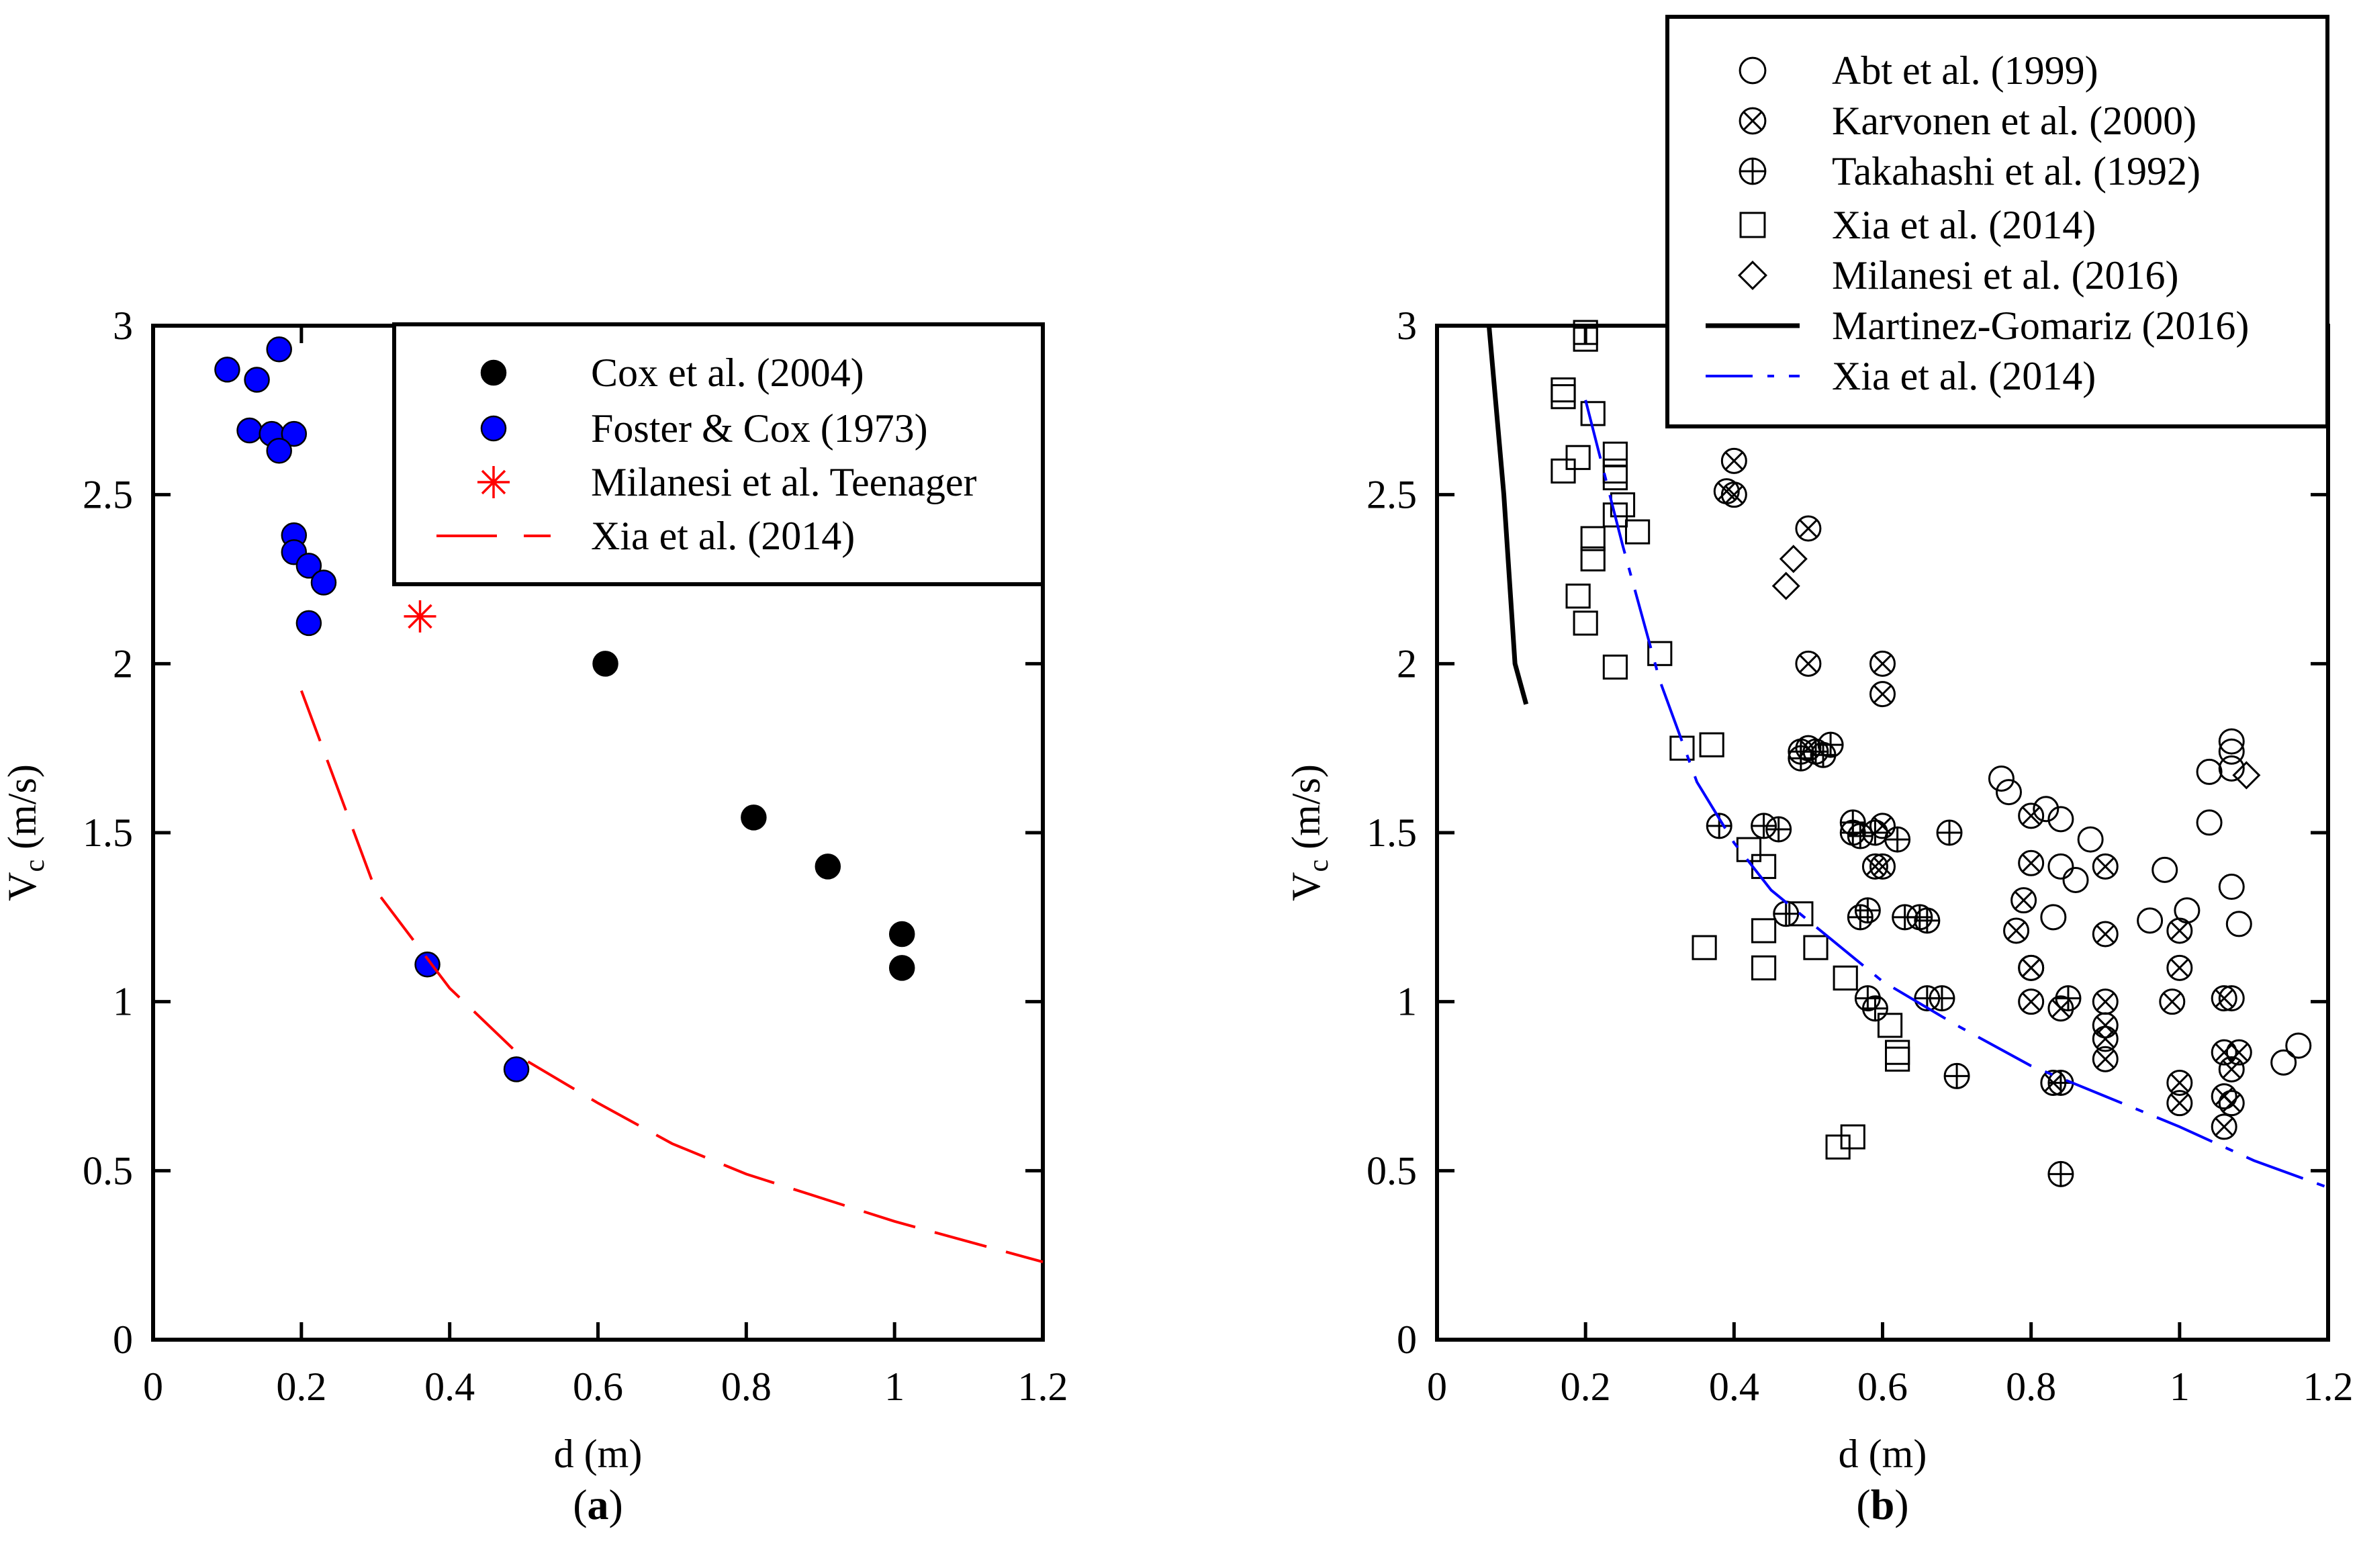 The width and height of the screenshot is (2359, 1568). I want to click on legend-entry-2-symbol-ring, so click(1753, 121).